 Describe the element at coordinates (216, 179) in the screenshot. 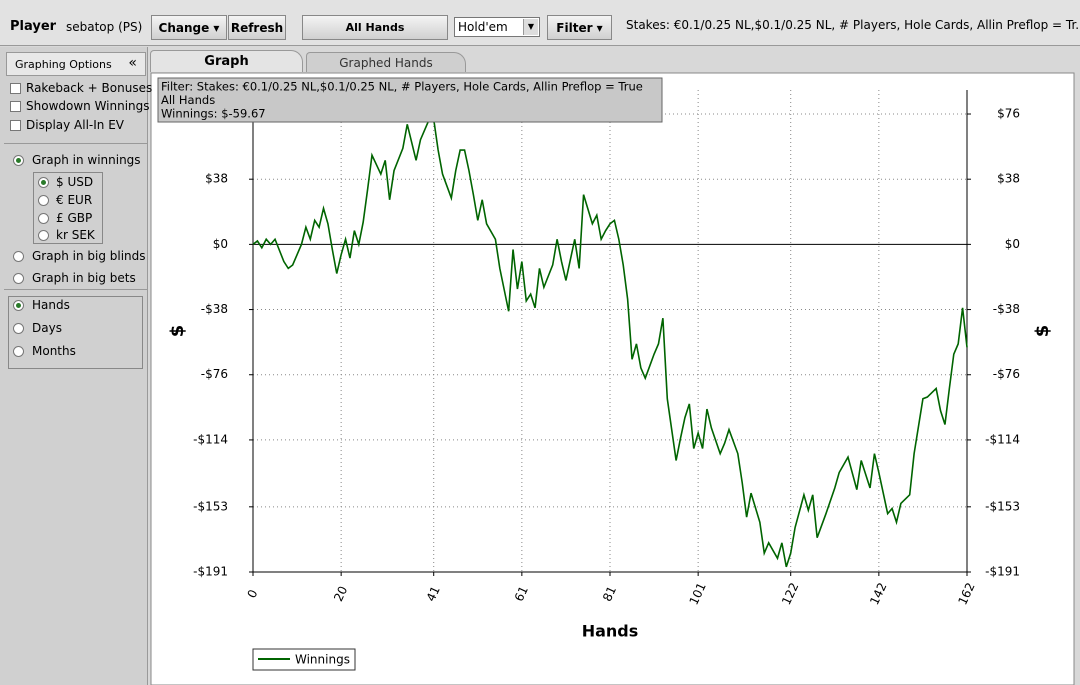

I see `y-tick-label: $38` at that location.